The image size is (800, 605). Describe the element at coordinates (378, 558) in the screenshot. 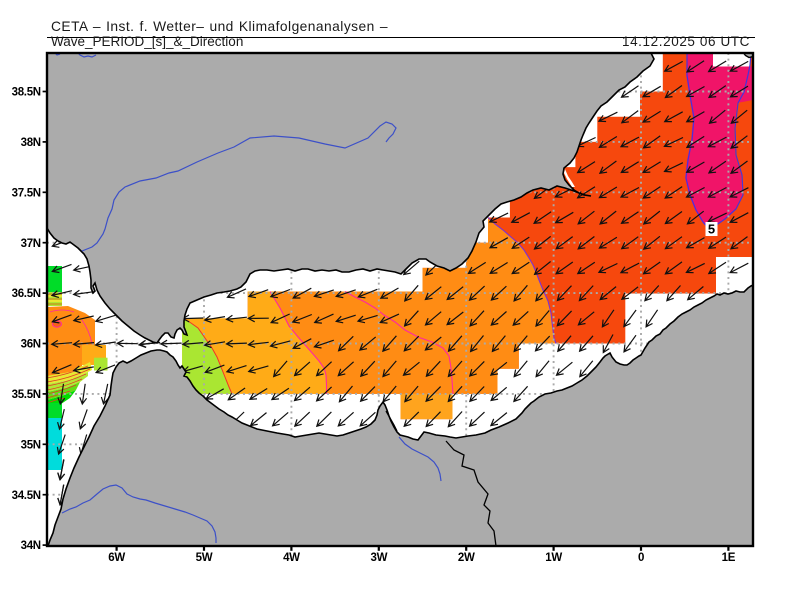

I see `svg-text: 3W` at that location.